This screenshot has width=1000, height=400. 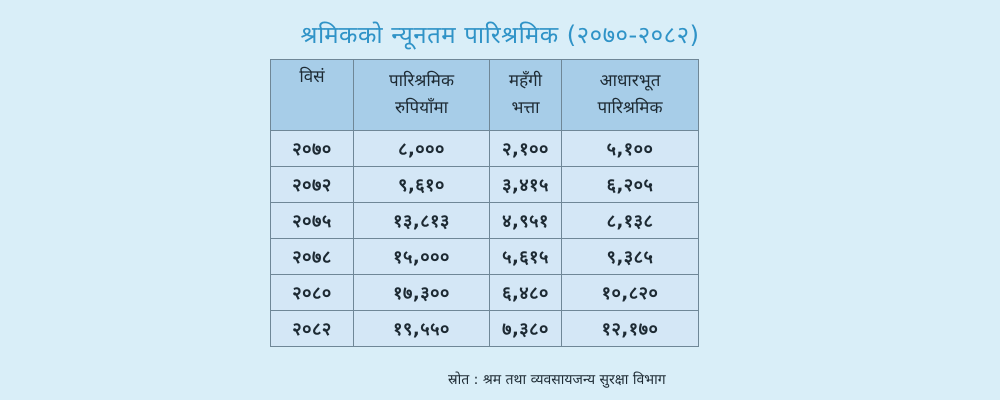 What do you see at coordinates (630, 220) in the screenshot?
I see `cell-basic-wage: ८,१३८` at bounding box center [630, 220].